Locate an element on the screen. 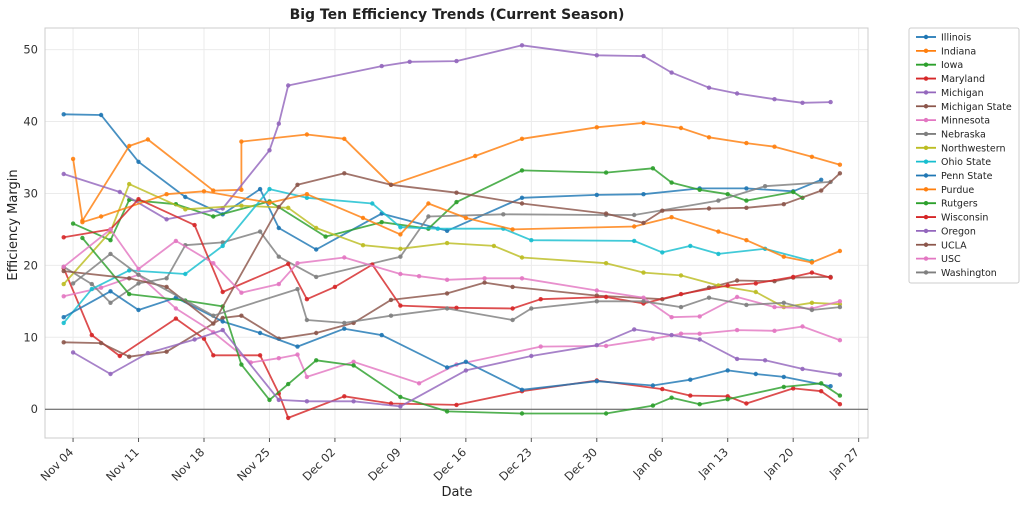  legend-marker-purdue is located at coordinates (926, 189).